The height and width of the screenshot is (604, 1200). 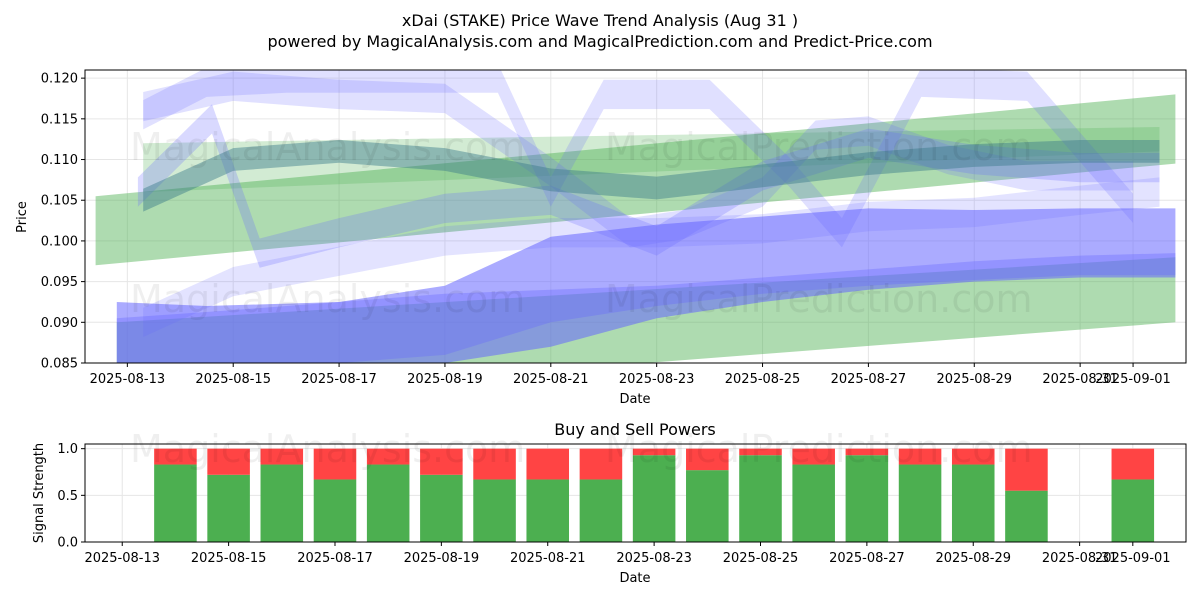 I want to click on power-y-tick-label: 0.0, so click(x=67, y=543).